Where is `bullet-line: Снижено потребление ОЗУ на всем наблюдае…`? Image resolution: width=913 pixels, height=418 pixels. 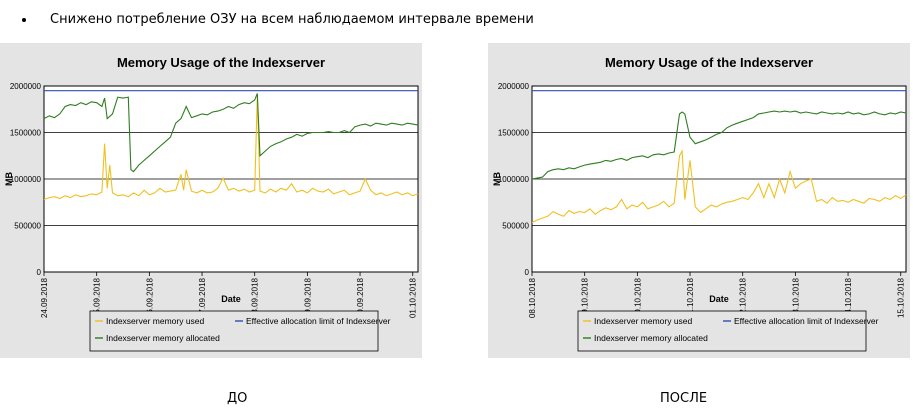 bullet-line: Снижено потребление ОЗУ на всем наблюдае… is located at coordinates (278, 19).